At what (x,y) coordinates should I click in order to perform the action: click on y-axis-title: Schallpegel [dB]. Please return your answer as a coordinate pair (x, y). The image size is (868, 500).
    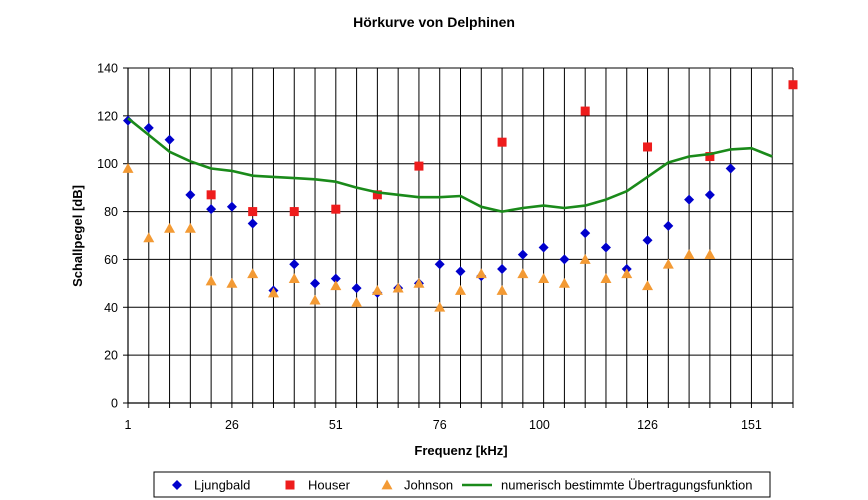
    Looking at the image, I should click on (77, 236).